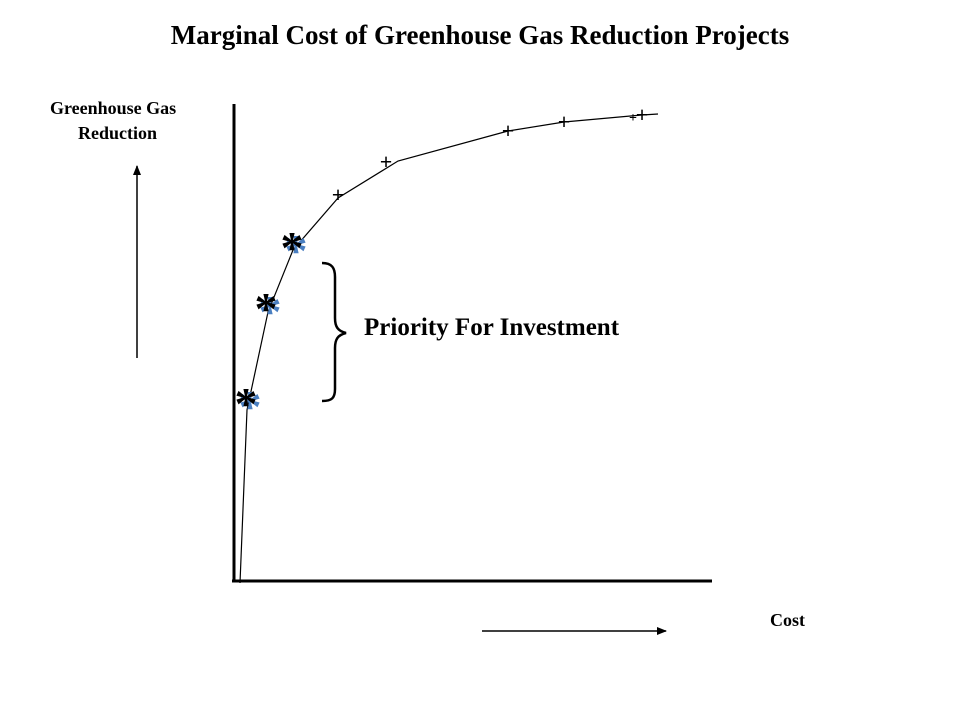 The height and width of the screenshot is (720, 960). What do you see at coordinates (118, 133) in the screenshot?
I see `y-axis-label-line-2: Reduction` at bounding box center [118, 133].